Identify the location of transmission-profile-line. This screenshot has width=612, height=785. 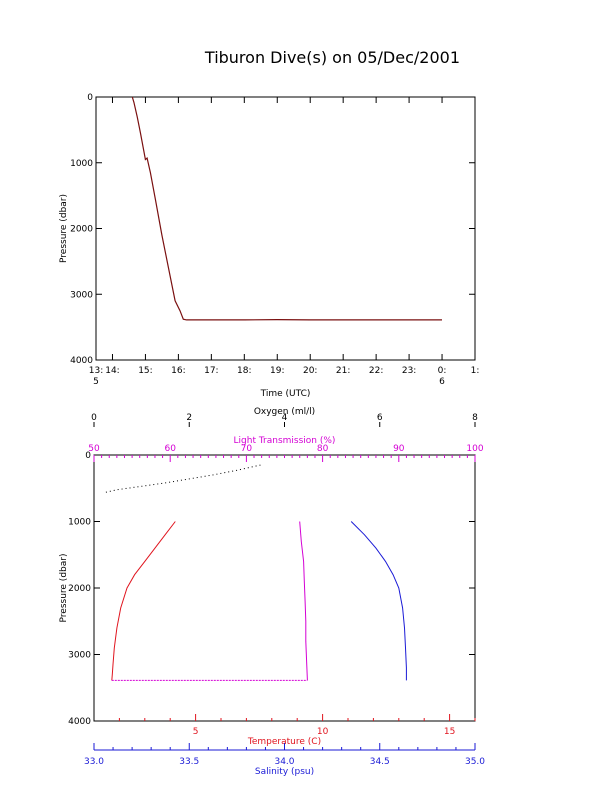
(303, 601).